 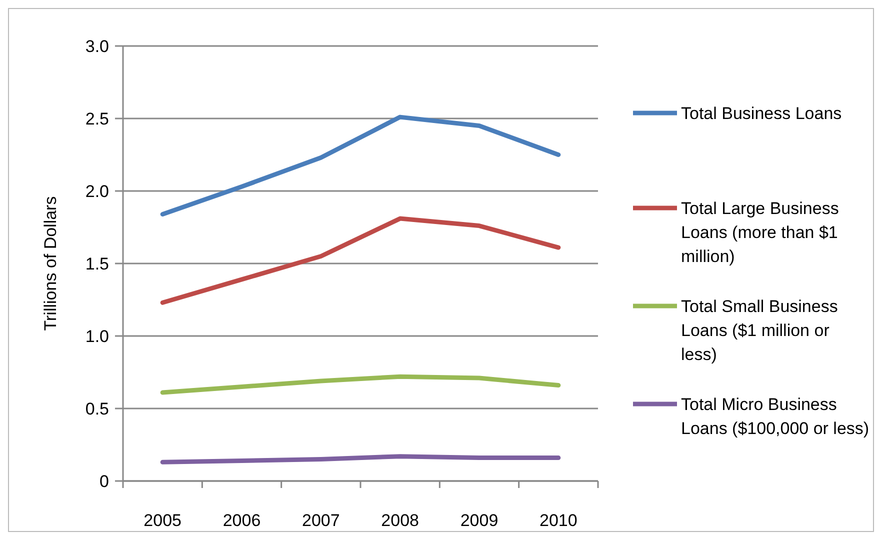 What do you see at coordinates (97, 191) in the screenshot?
I see `y-tick-label: 2.0` at bounding box center [97, 191].